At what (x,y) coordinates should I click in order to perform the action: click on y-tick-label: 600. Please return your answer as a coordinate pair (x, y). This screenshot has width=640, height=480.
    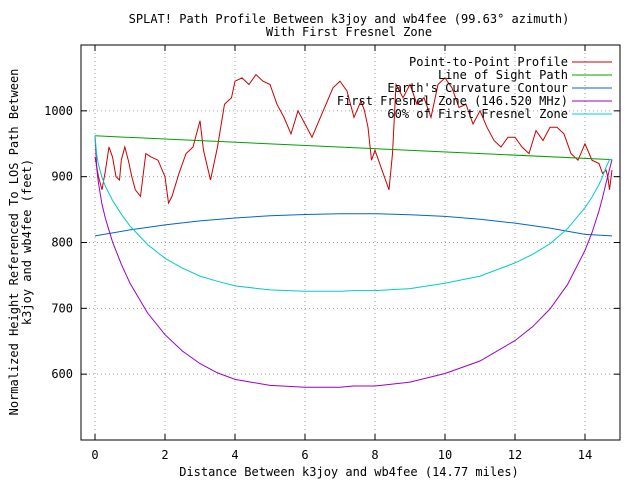
    Looking at the image, I should click on (62, 374).